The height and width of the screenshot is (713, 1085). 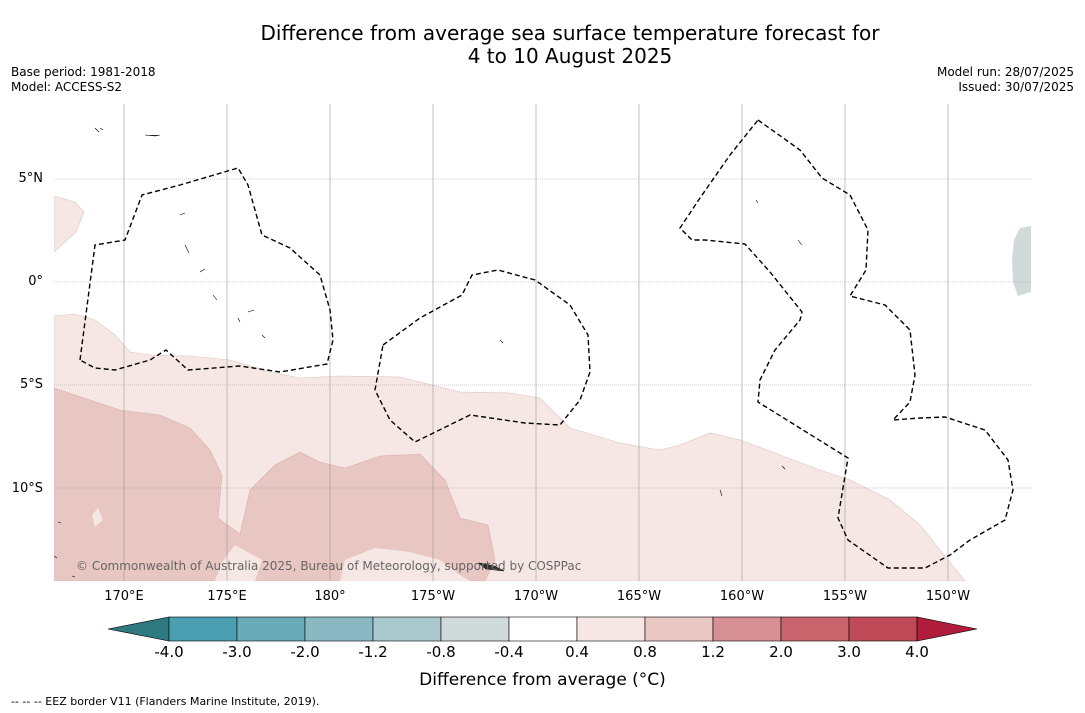 What do you see at coordinates (67, 87) in the screenshot?
I see `model-name: Model: ACCESS-S2` at bounding box center [67, 87].